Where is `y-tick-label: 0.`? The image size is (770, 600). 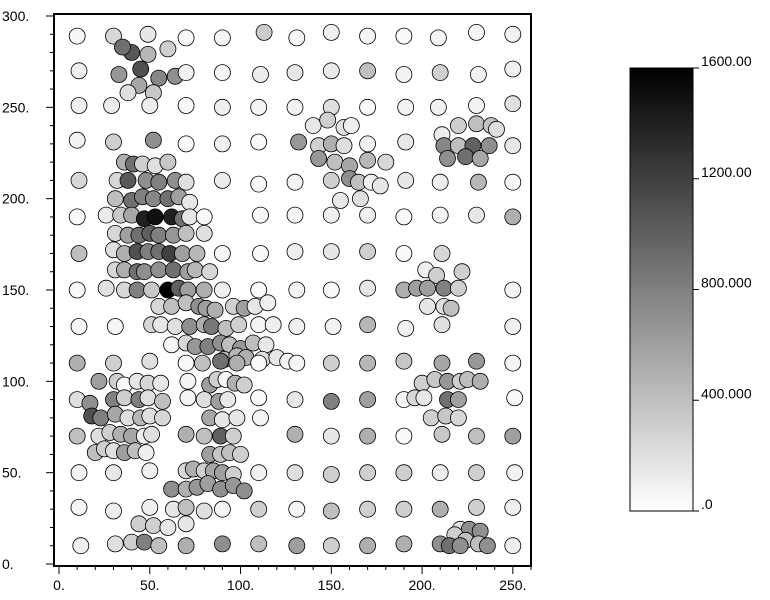 y-tick-label: 0. is located at coordinates (8, 564).